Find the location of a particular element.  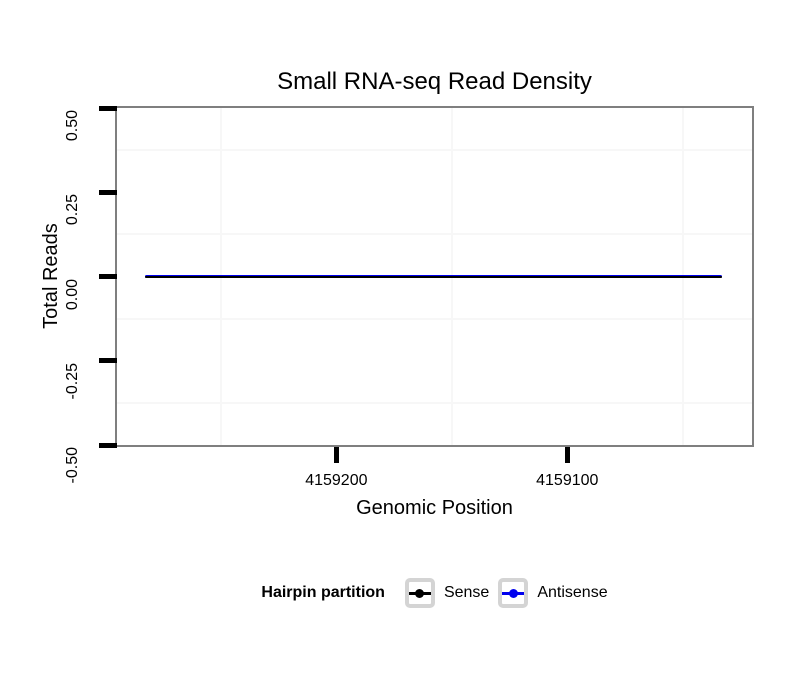

legend-item-sense: Sense is located at coordinates (447, 593).